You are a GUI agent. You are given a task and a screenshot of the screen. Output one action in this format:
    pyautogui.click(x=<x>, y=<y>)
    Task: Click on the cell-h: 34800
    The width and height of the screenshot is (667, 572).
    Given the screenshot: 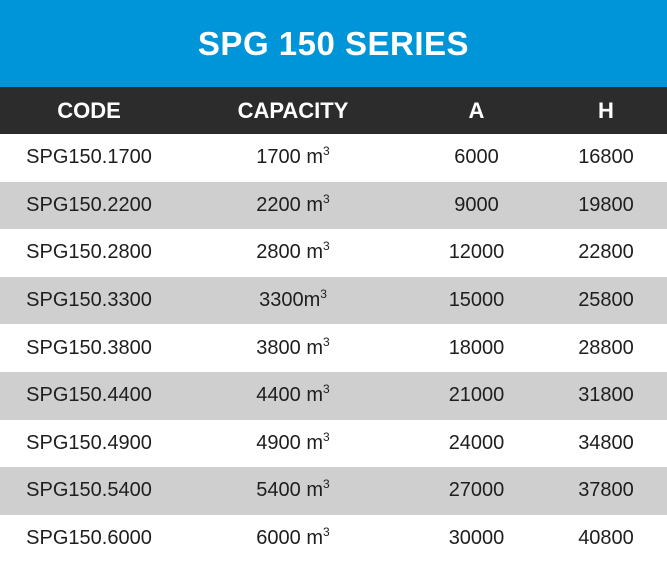 What is the action you would take?
    pyautogui.click(x=606, y=442)
    